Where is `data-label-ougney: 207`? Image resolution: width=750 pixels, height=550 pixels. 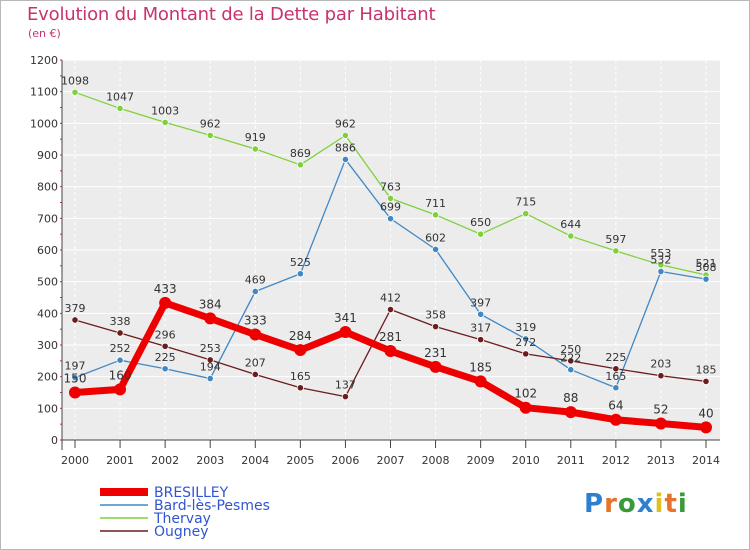
data-label-ougney: 207 is located at coordinates (255, 362).